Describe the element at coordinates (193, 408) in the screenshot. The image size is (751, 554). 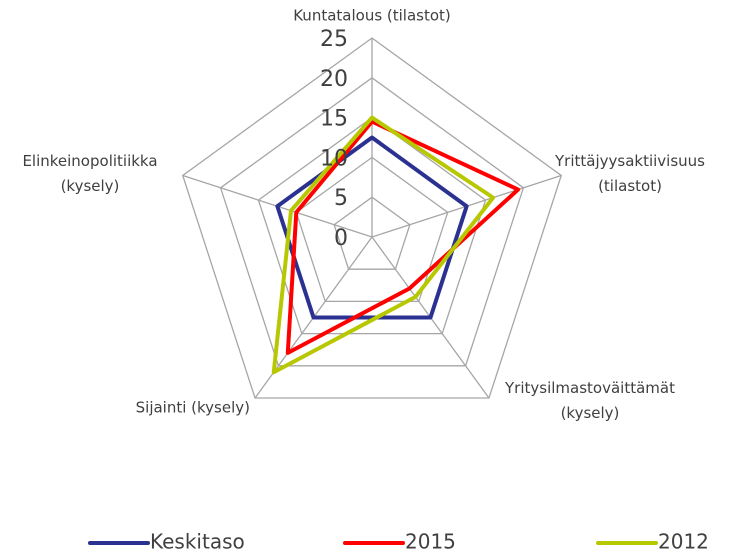
I see `category-label: Sijainti (kysely)` at that location.